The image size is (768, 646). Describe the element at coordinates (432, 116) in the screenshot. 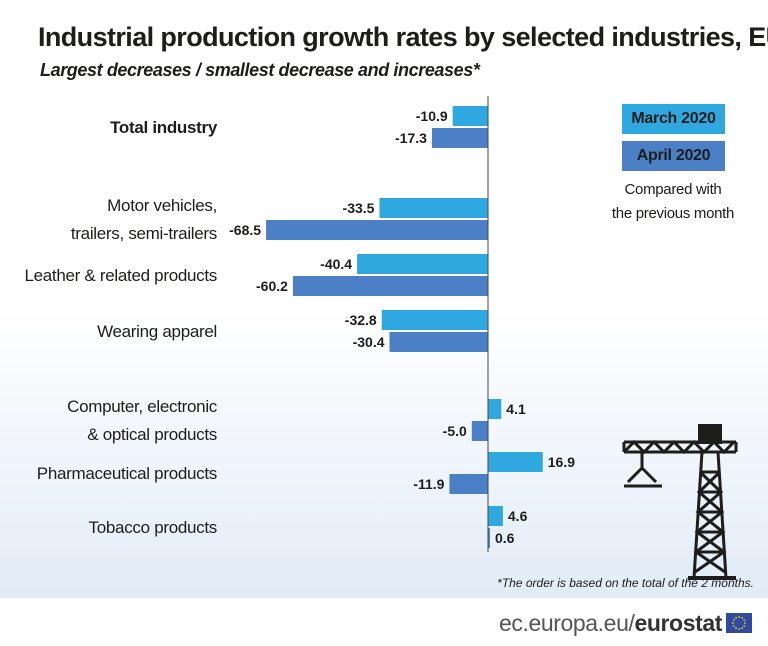

I see `value-label: -10.9` at that location.